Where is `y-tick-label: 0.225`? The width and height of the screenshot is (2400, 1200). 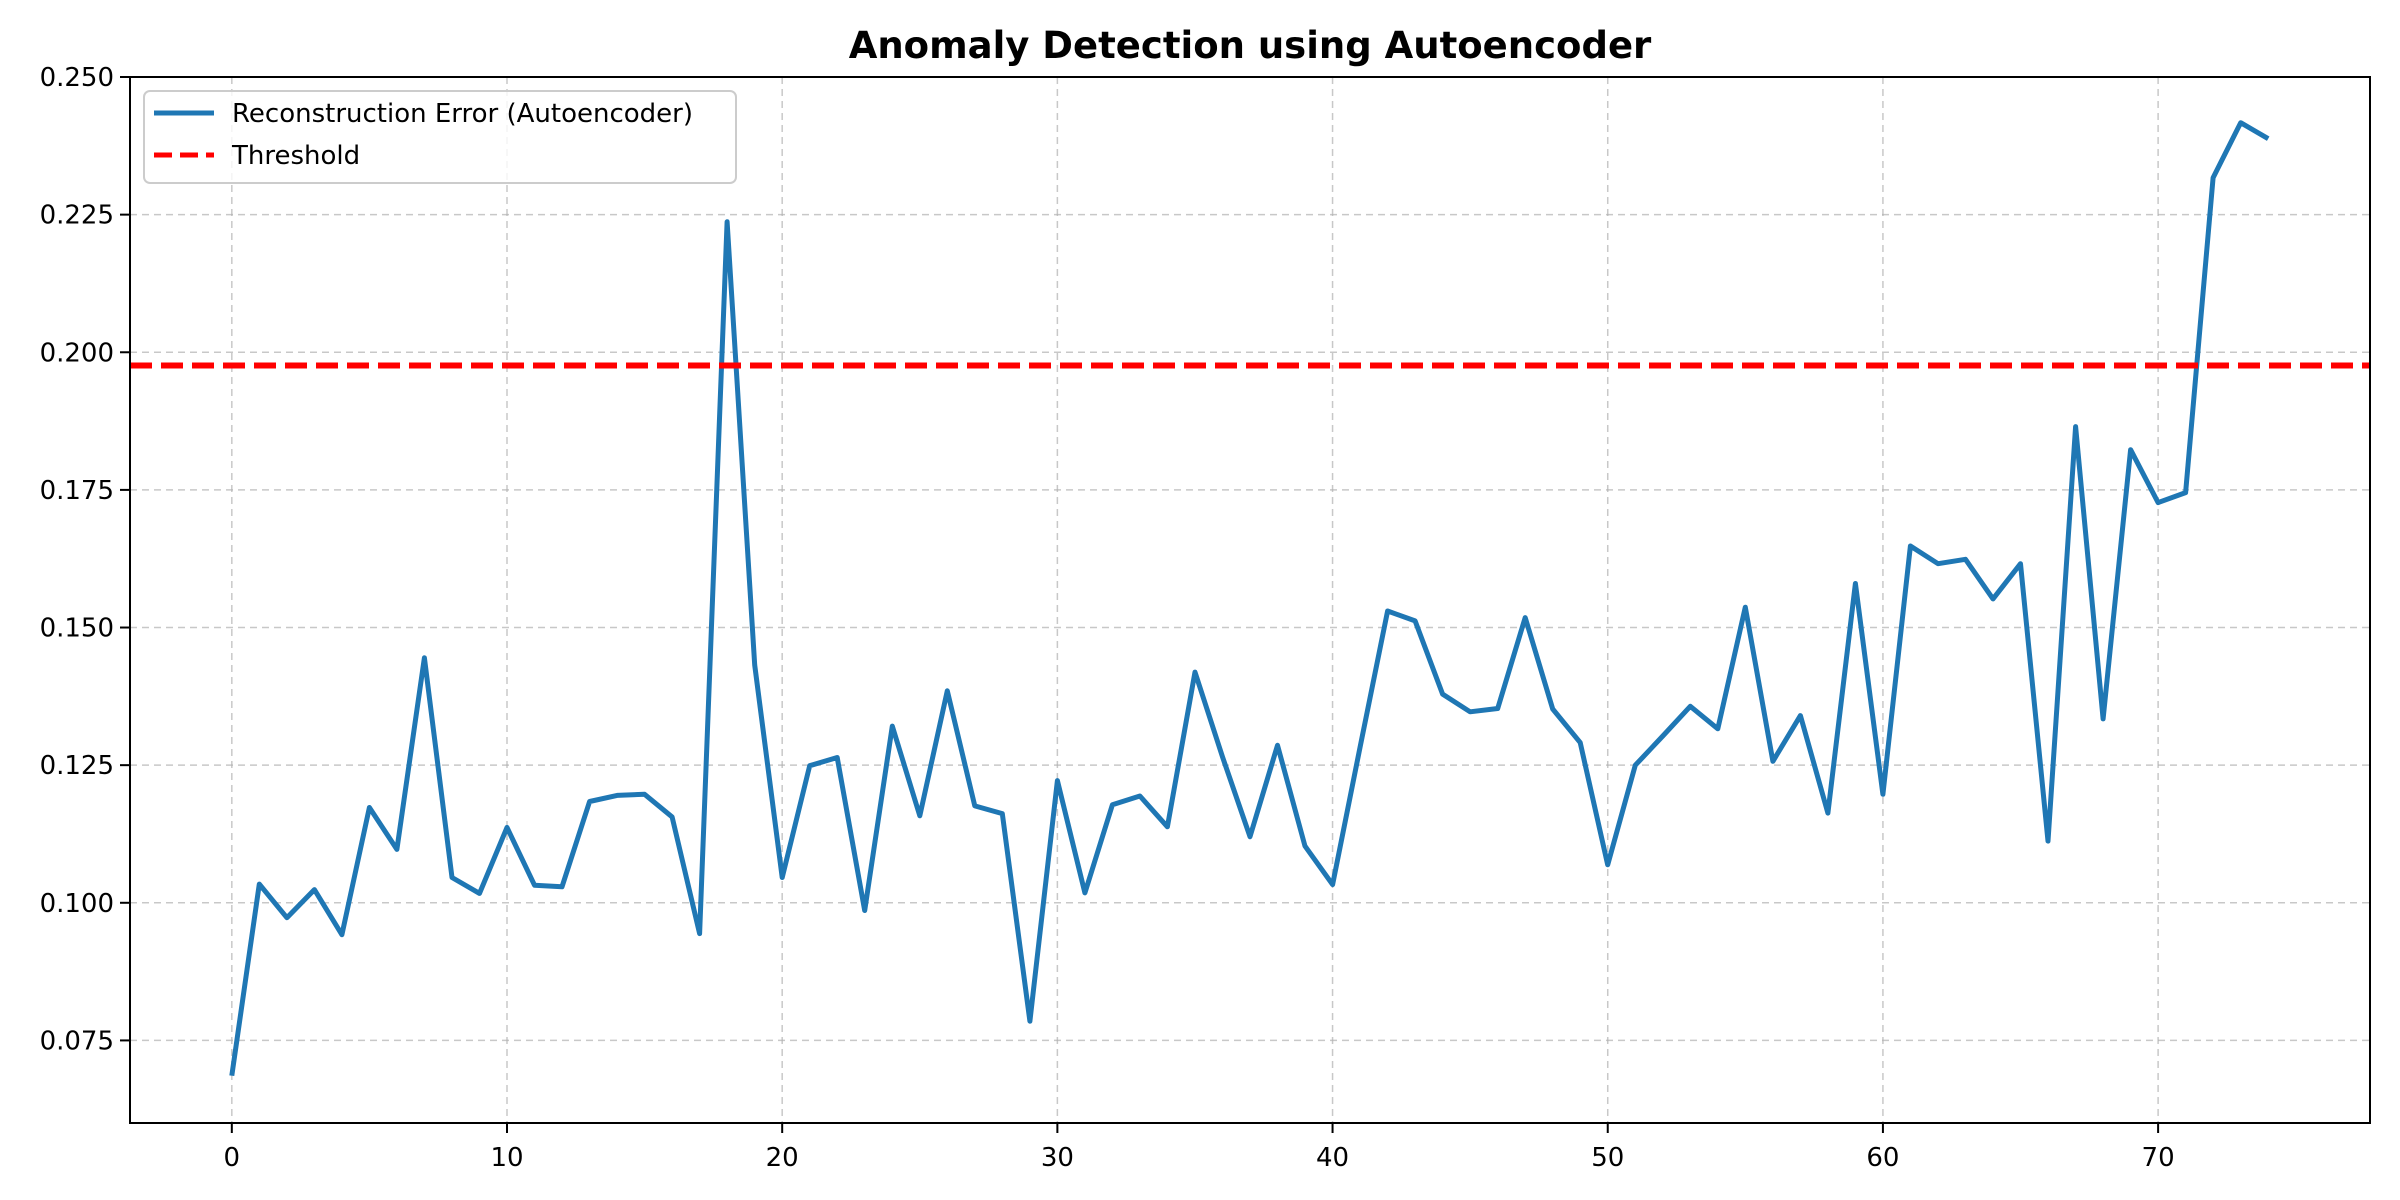 y-tick-label: 0.225 is located at coordinates (77, 216).